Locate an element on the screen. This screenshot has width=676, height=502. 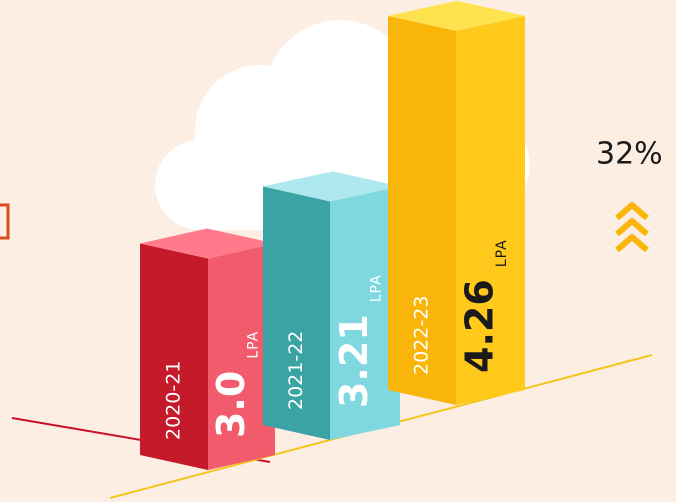
category-label: 2021-22 is located at coordinates (296, 370).